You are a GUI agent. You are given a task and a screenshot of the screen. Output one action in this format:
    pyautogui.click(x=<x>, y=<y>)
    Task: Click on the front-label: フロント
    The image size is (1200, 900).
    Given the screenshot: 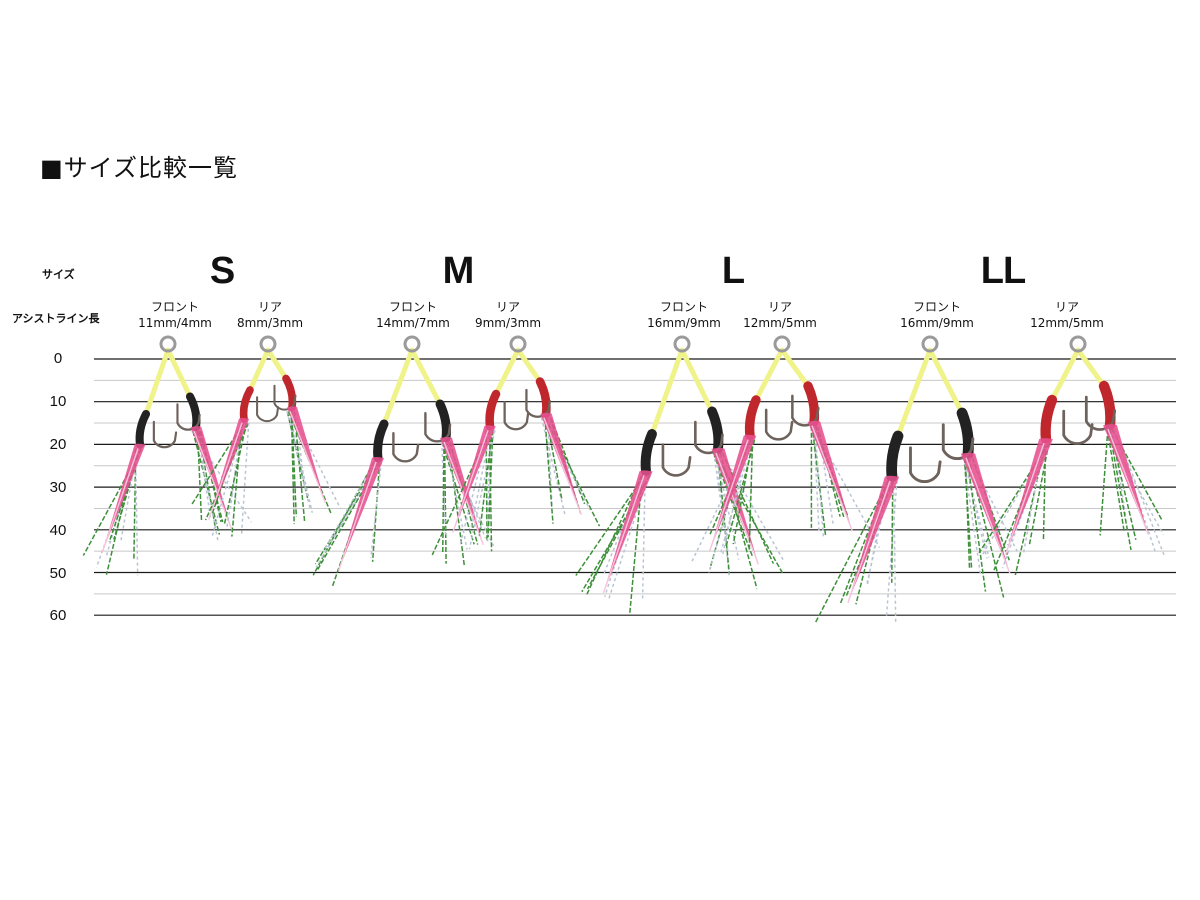 What is the action you would take?
    pyautogui.click(x=936, y=307)
    